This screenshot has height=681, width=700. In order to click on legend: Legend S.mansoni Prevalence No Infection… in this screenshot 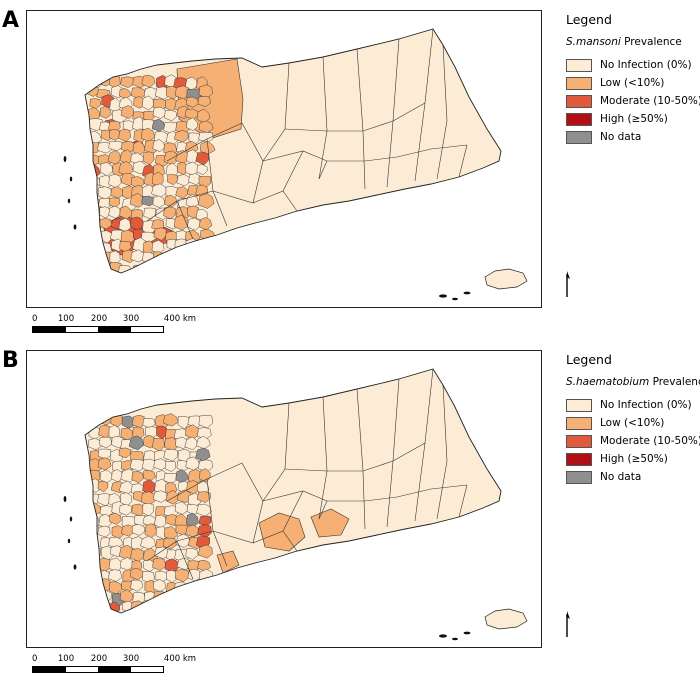, I will do `click(633, 79)`.